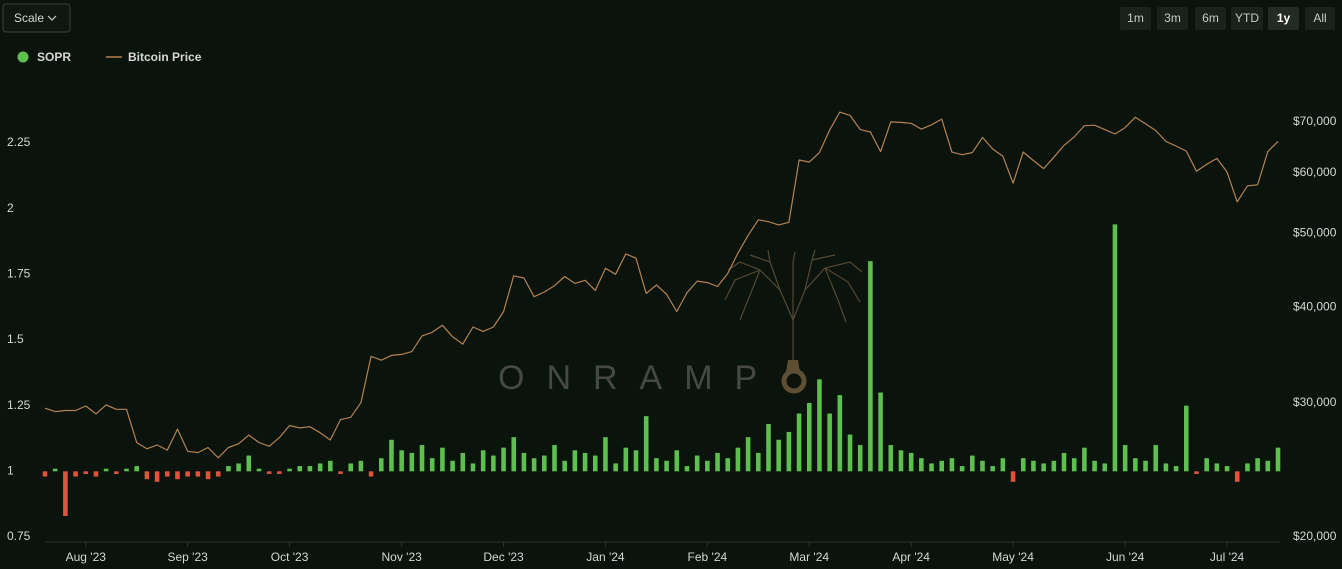 This screenshot has height=569, width=1342. I want to click on tree-ring, so click(794, 381).